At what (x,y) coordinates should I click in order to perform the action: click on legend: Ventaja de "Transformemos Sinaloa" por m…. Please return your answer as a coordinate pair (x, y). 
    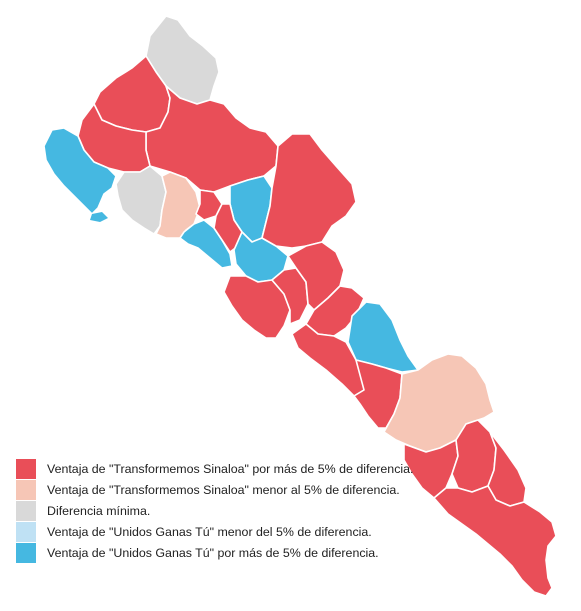
    Looking at the image, I should click on (215, 511).